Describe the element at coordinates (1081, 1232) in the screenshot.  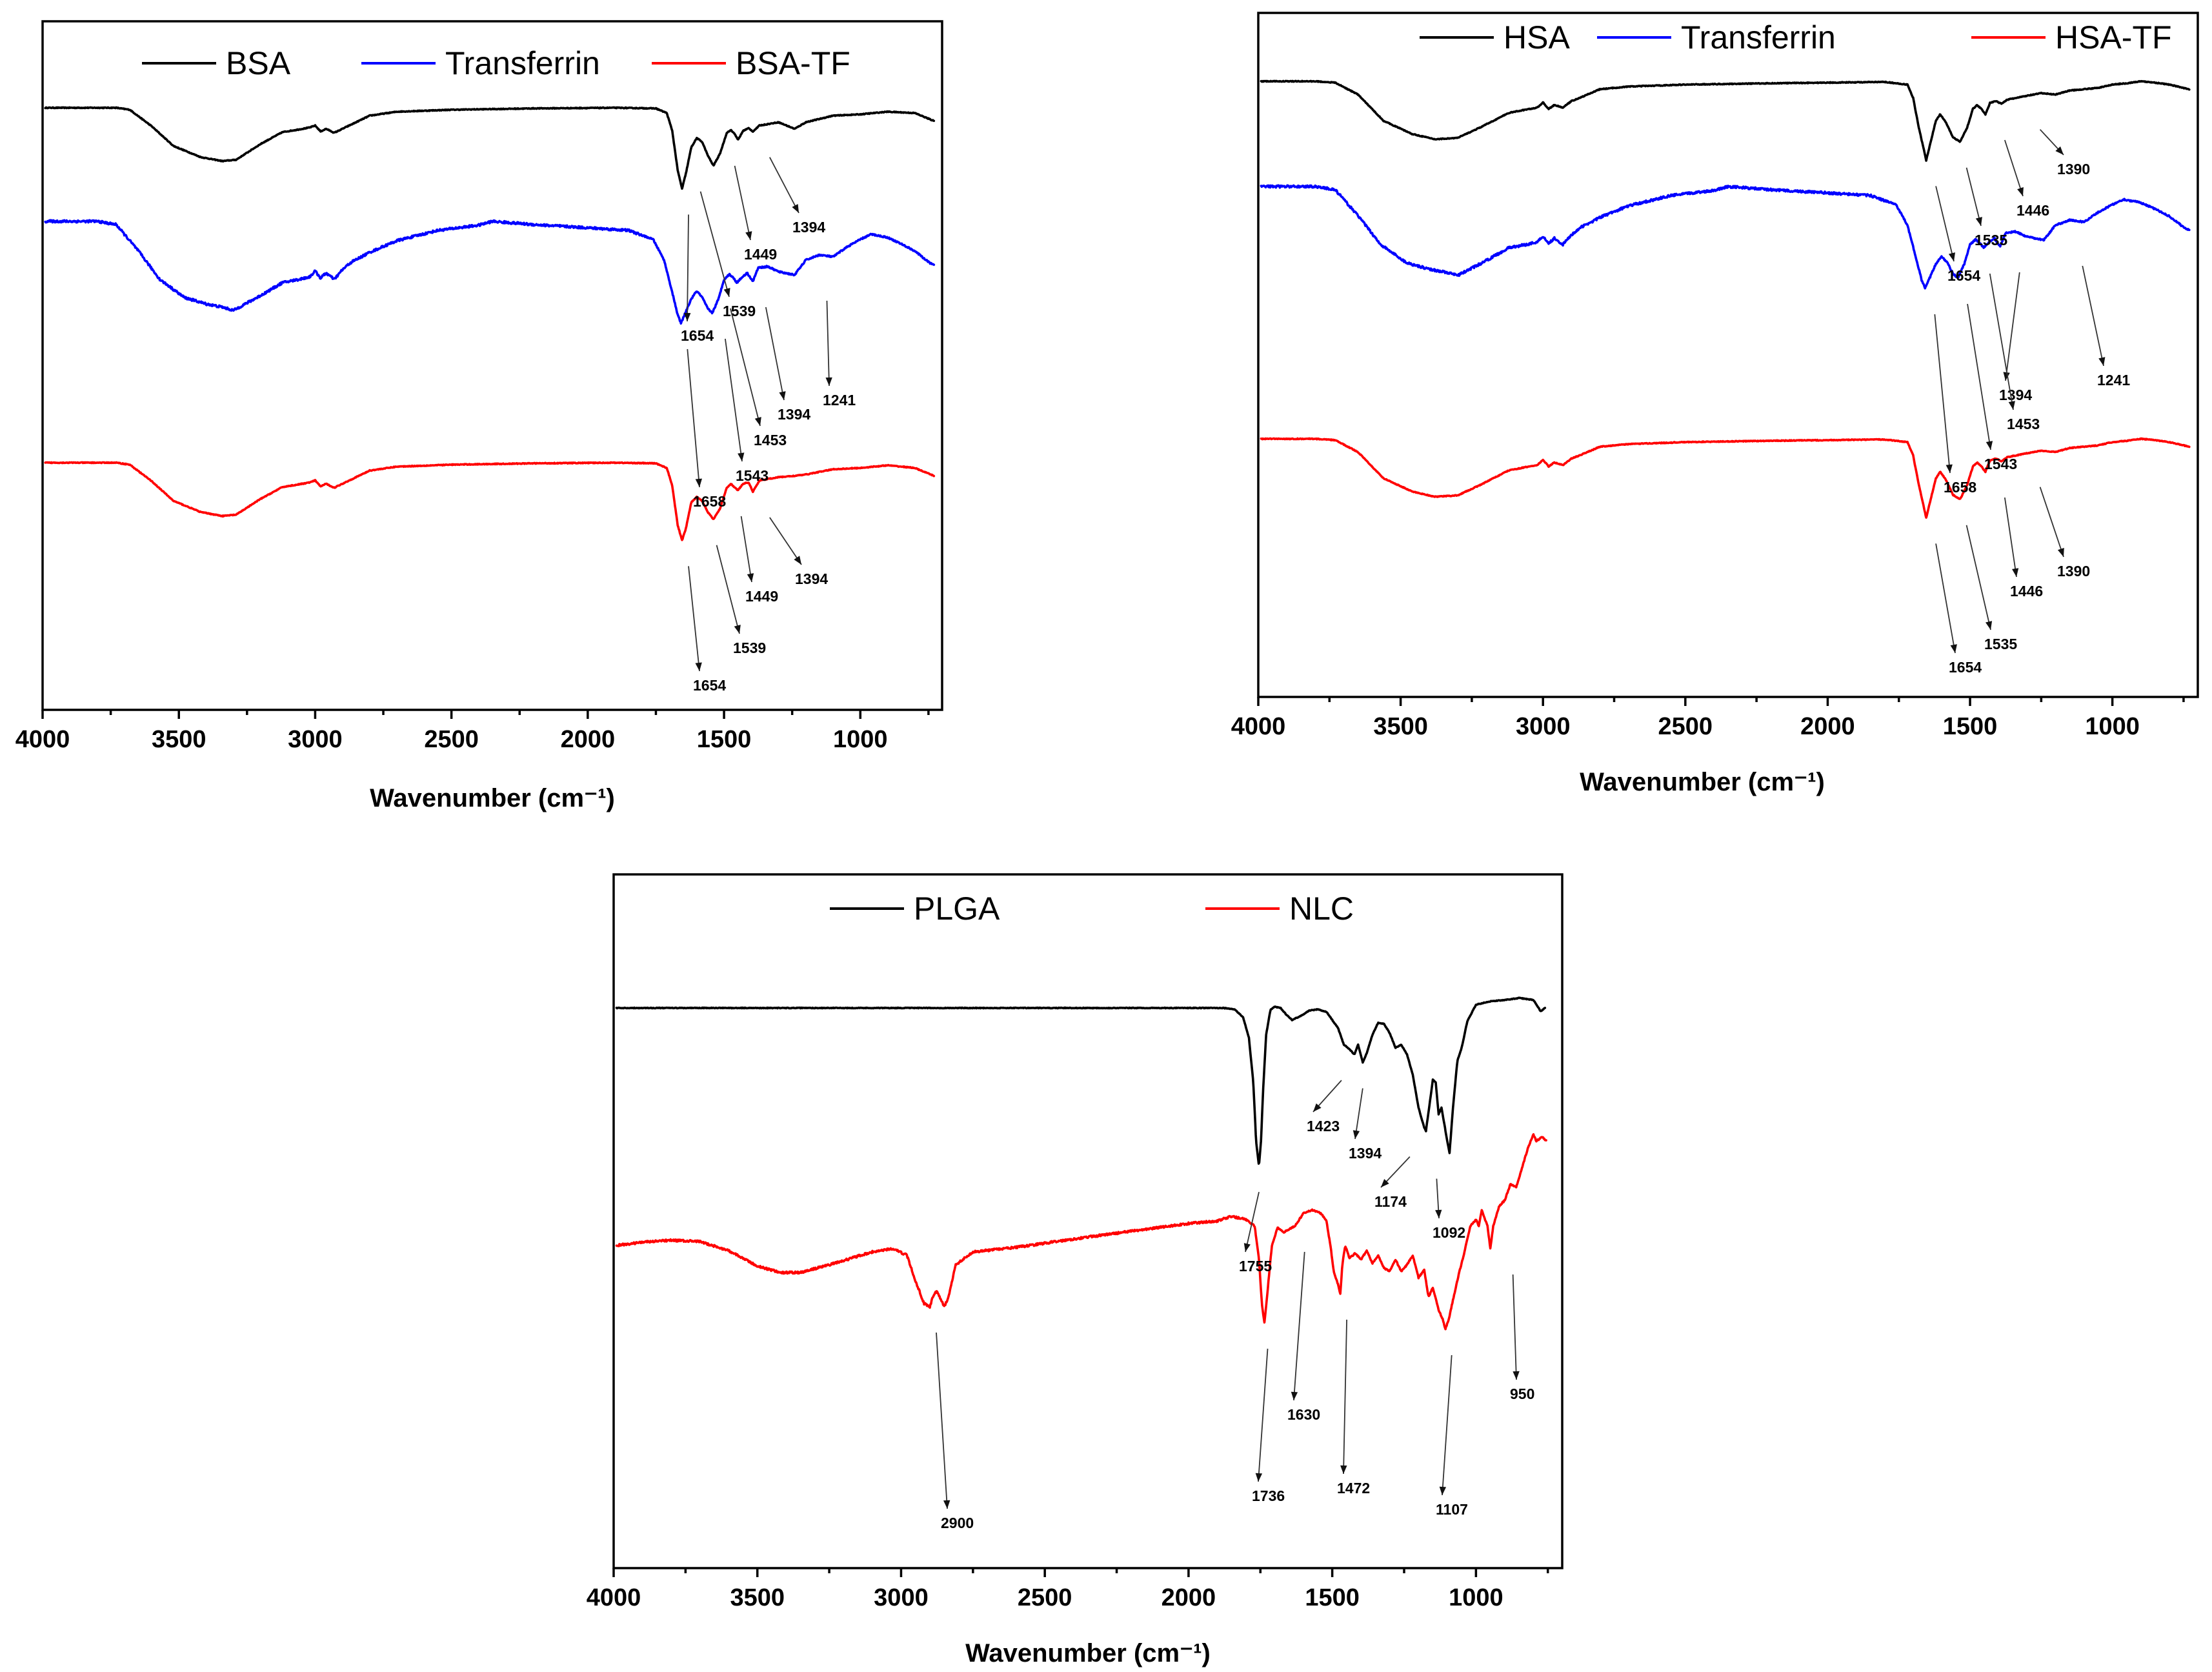
I see `series-line-nlc` at that location.